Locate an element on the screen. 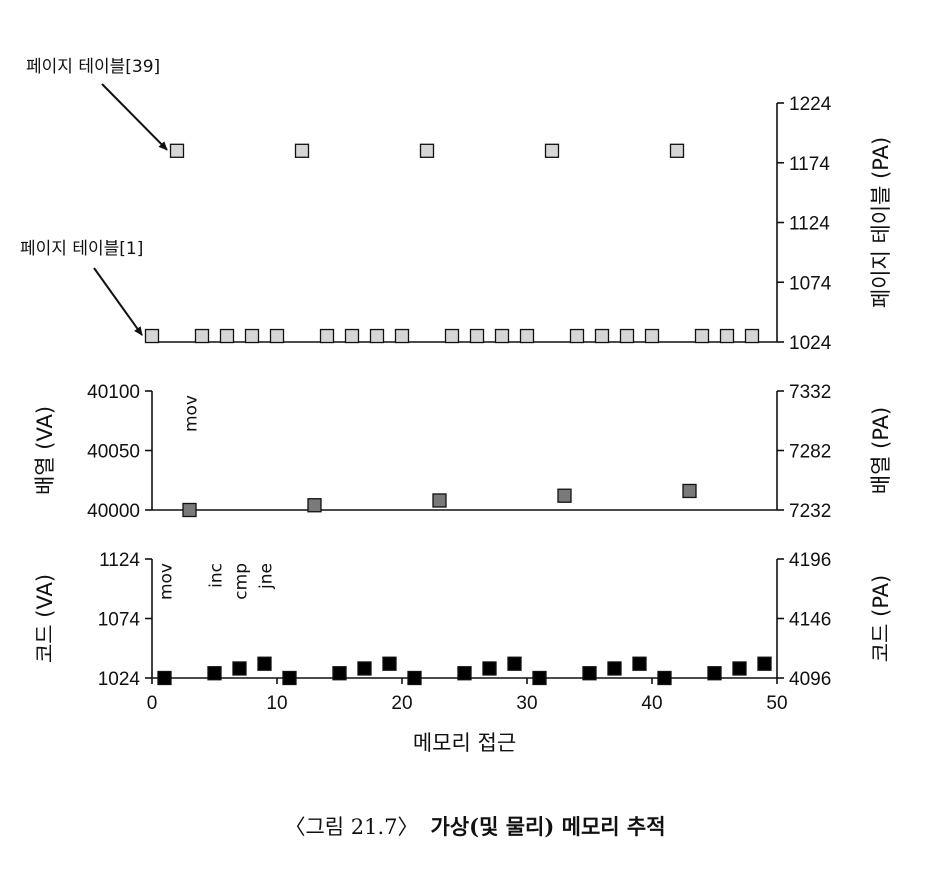  x-tick-label: 30 is located at coordinates (526, 703).